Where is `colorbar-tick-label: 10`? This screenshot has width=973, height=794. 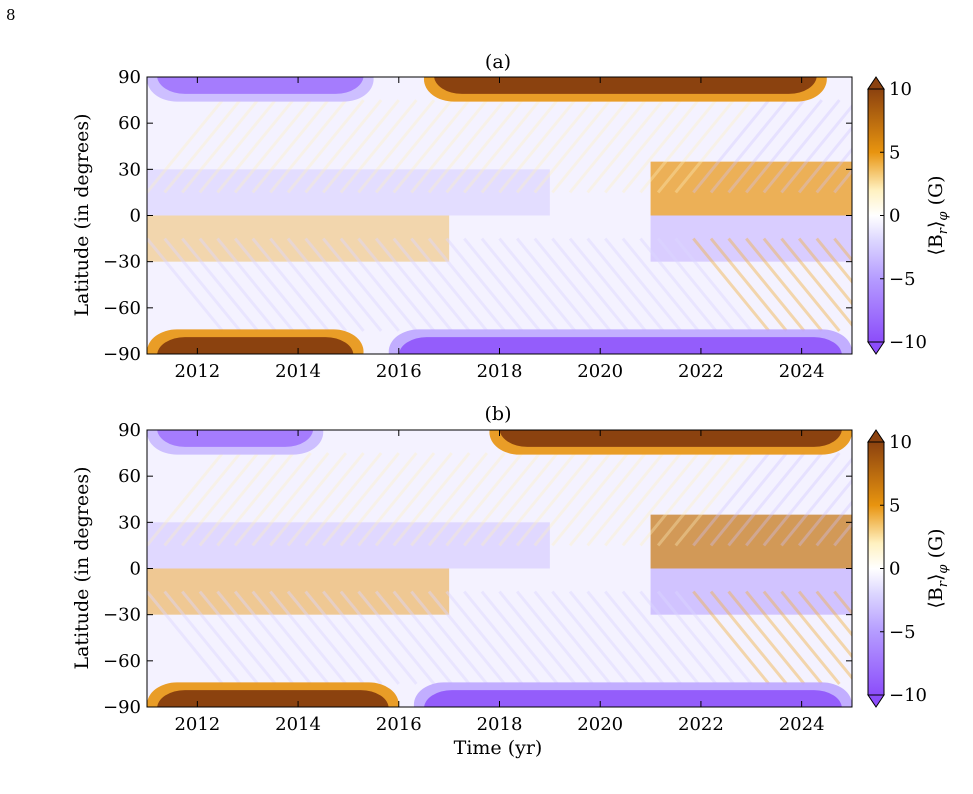 colorbar-tick-label: 10 is located at coordinates (900, 89).